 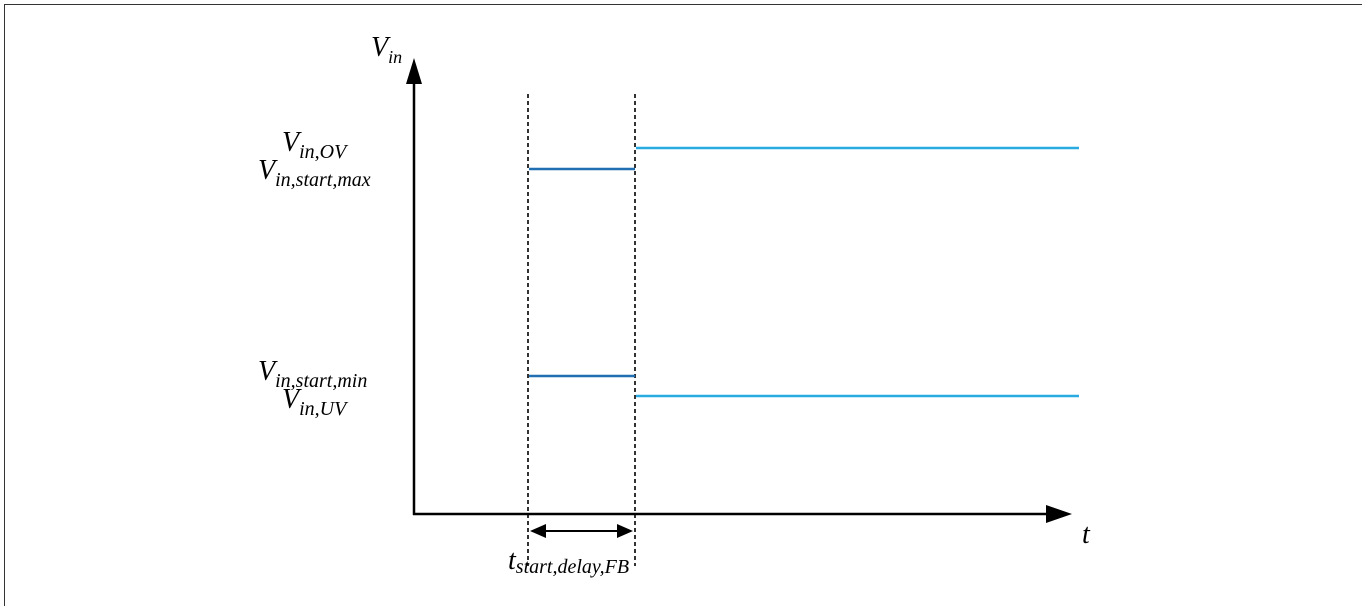 What do you see at coordinates (414, 71) in the screenshot?
I see `y-axis-arrowhead` at bounding box center [414, 71].